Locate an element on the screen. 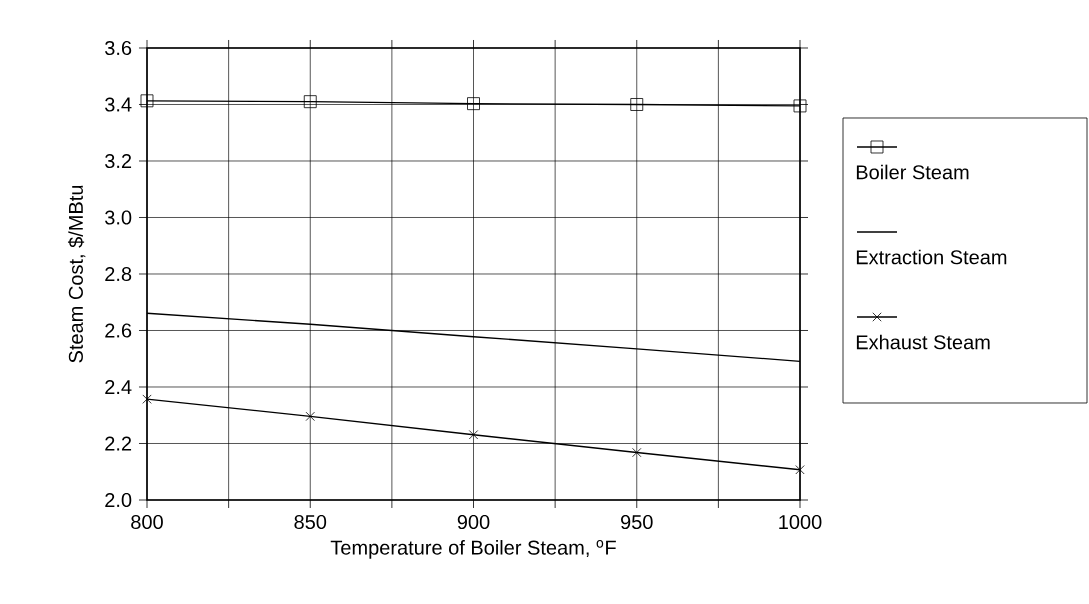 The width and height of the screenshot is (1089, 604). x-tick-label: 1000 is located at coordinates (800, 522).